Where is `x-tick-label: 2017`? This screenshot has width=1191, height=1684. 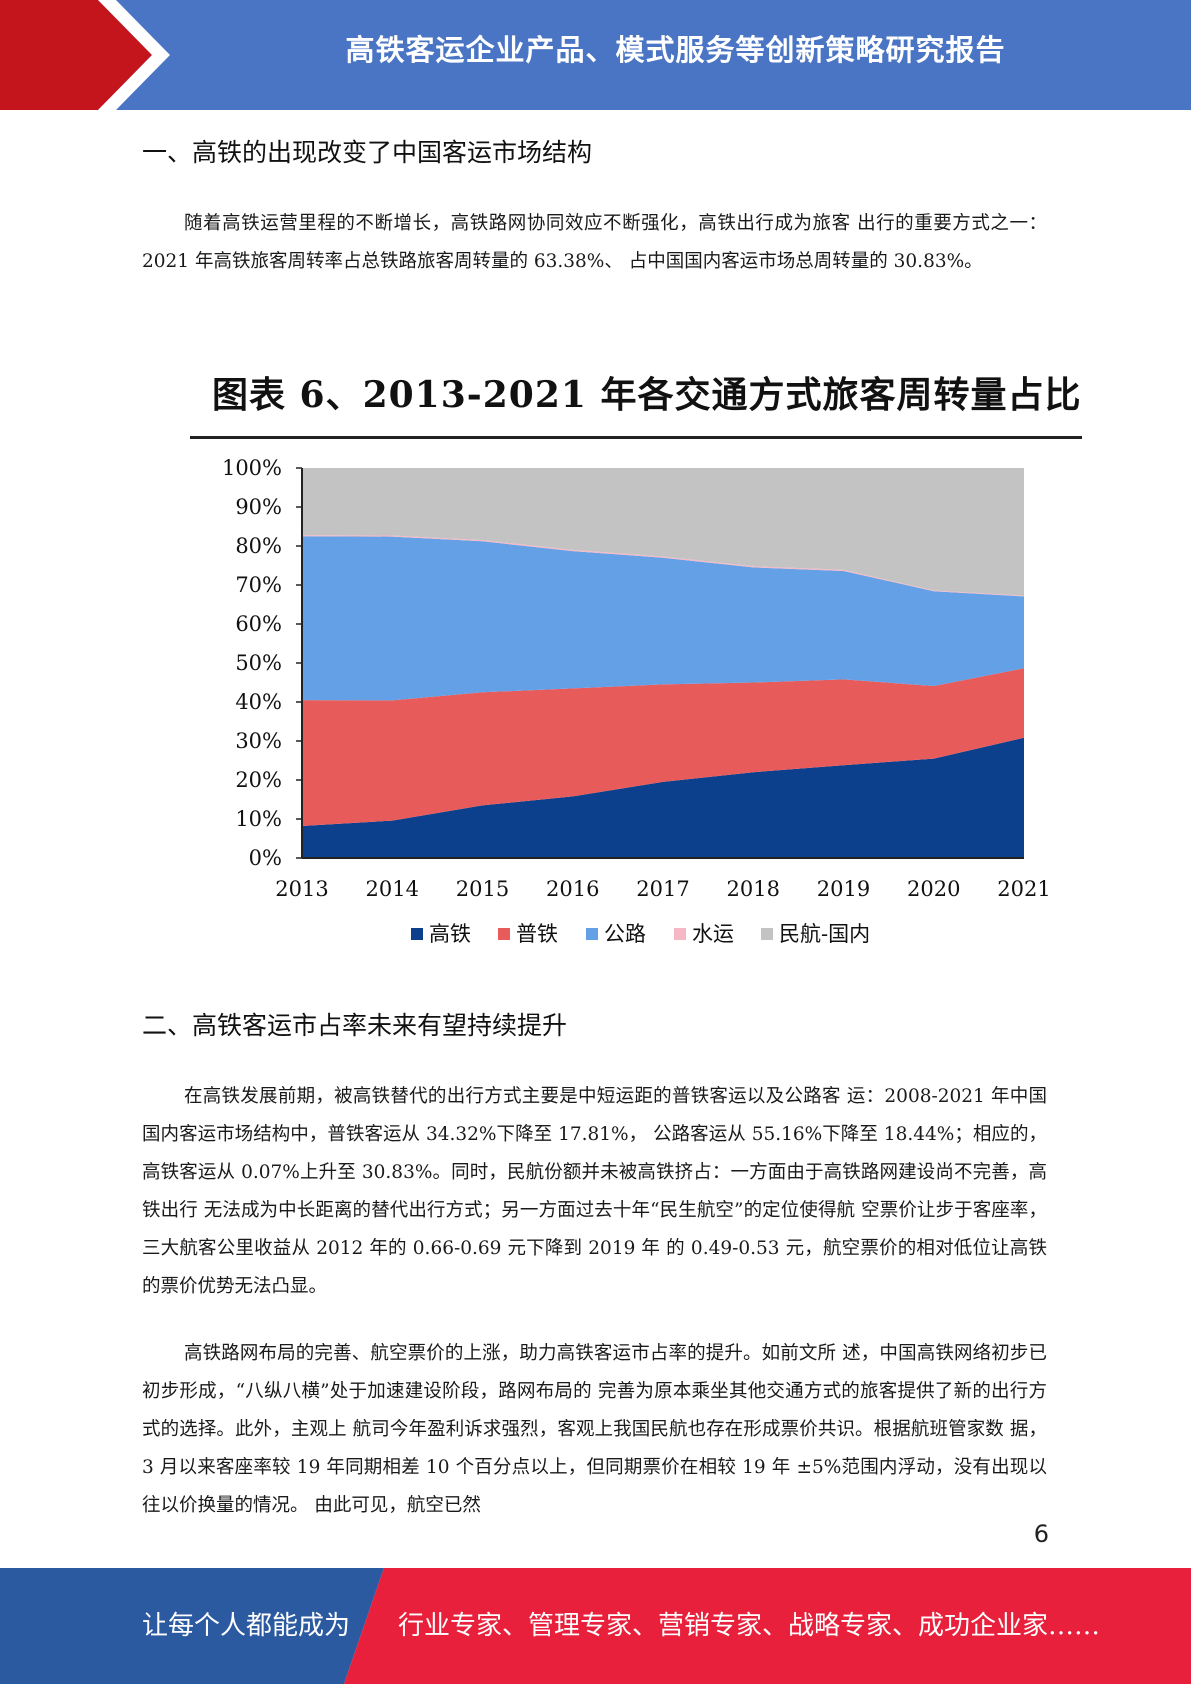
x-tick-label: 2017 is located at coordinates (662, 889).